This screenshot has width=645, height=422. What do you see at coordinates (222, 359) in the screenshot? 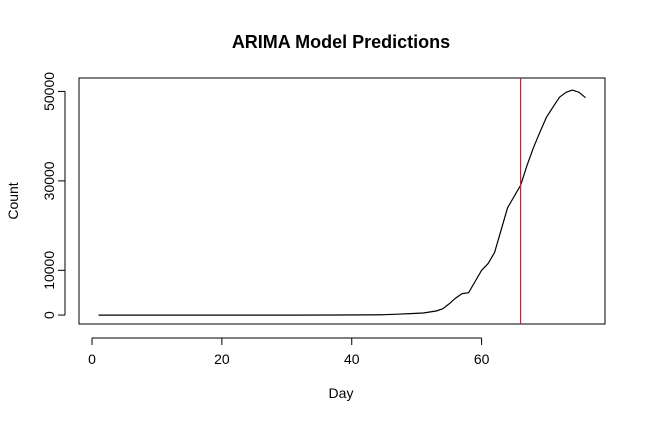
I see `x-tick-label: 20` at bounding box center [222, 359].